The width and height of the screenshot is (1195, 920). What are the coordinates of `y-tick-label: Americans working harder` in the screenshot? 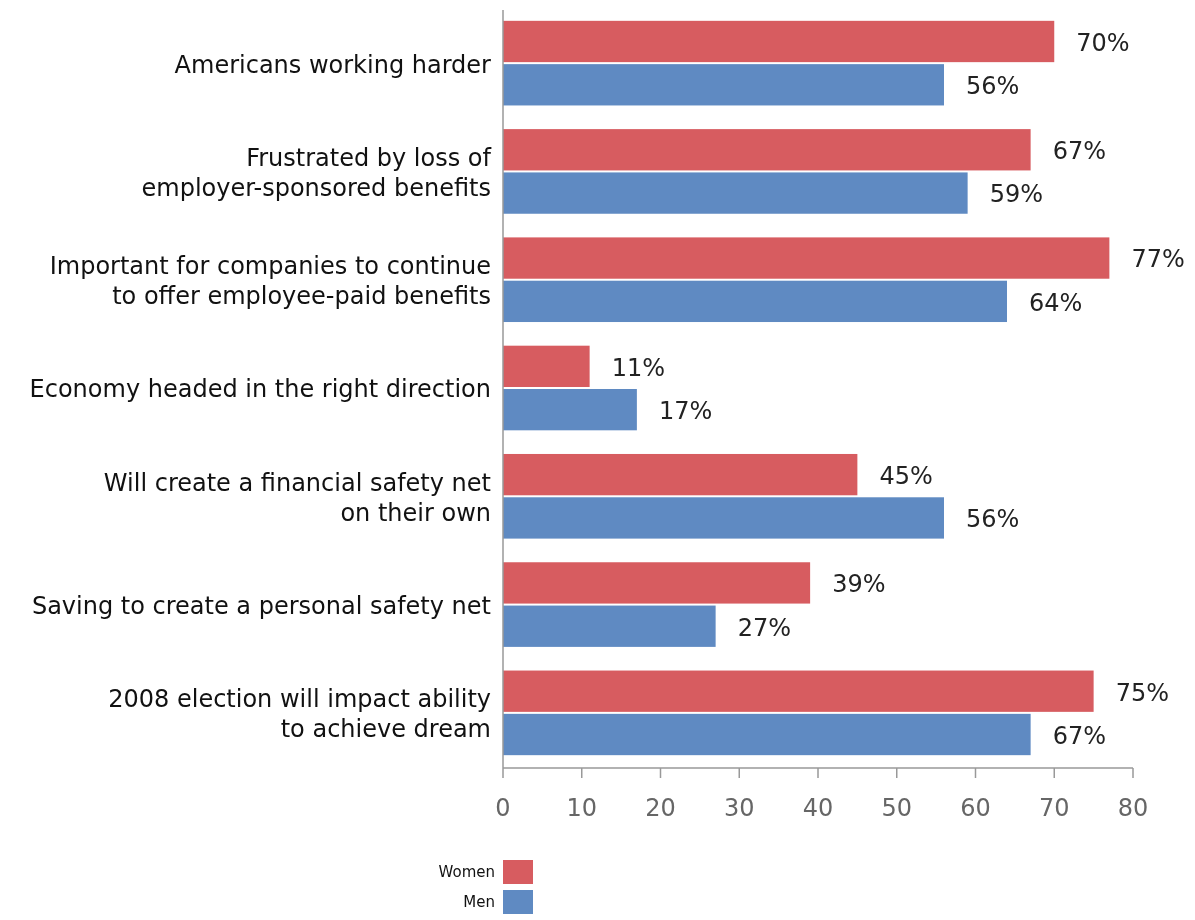 It's located at (333, 64).